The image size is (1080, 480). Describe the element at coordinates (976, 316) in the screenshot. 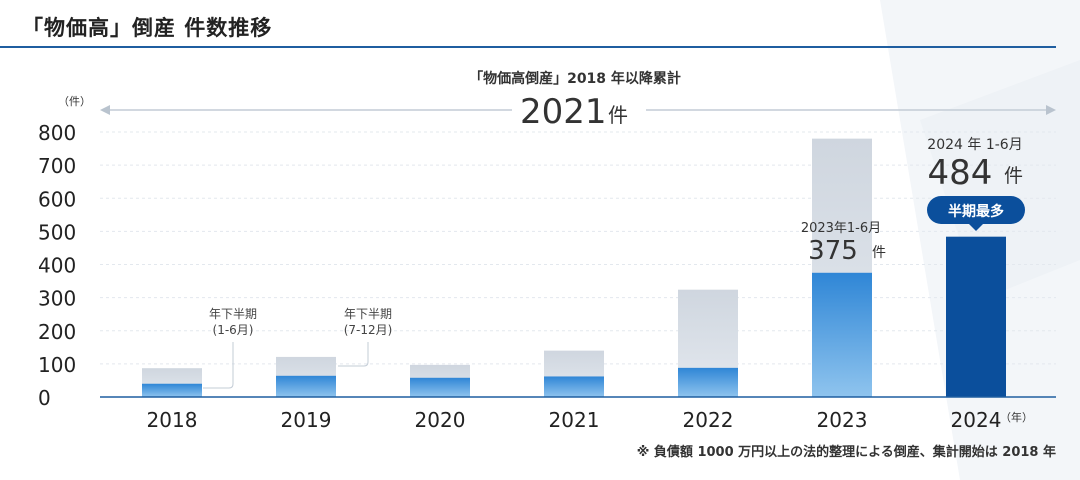

I see `bar-first-half-2024` at that location.